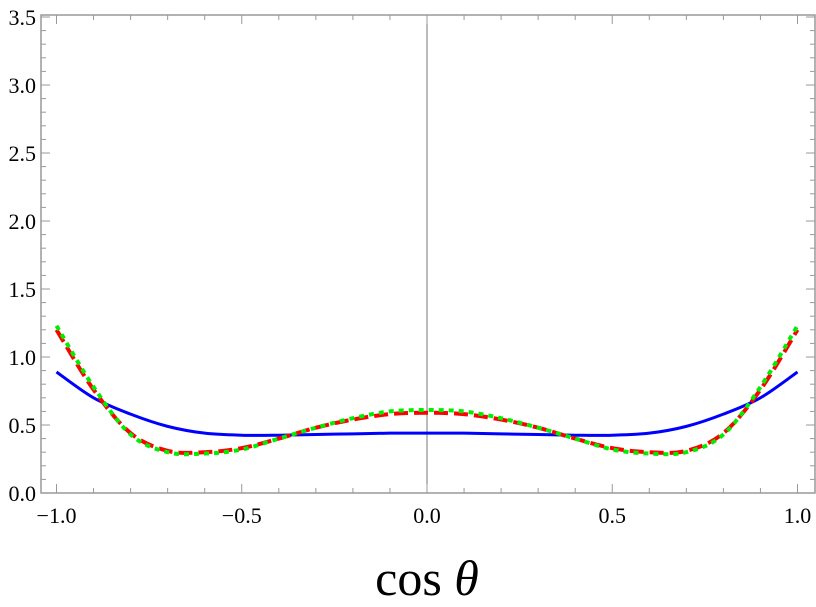 The width and height of the screenshot is (816, 607). Describe the element at coordinates (427, 578) in the screenshot. I see `x-axis-label: cos θ` at that location.